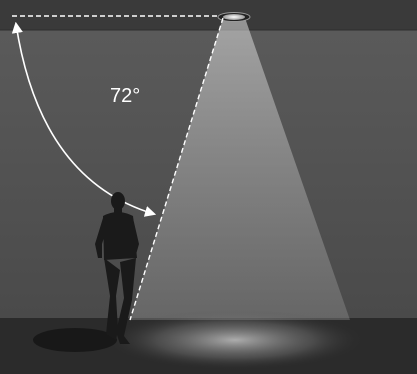  What do you see at coordinates (208, 15) in the screenshot?
I see `ceiling` at bounding box center [208, 15].